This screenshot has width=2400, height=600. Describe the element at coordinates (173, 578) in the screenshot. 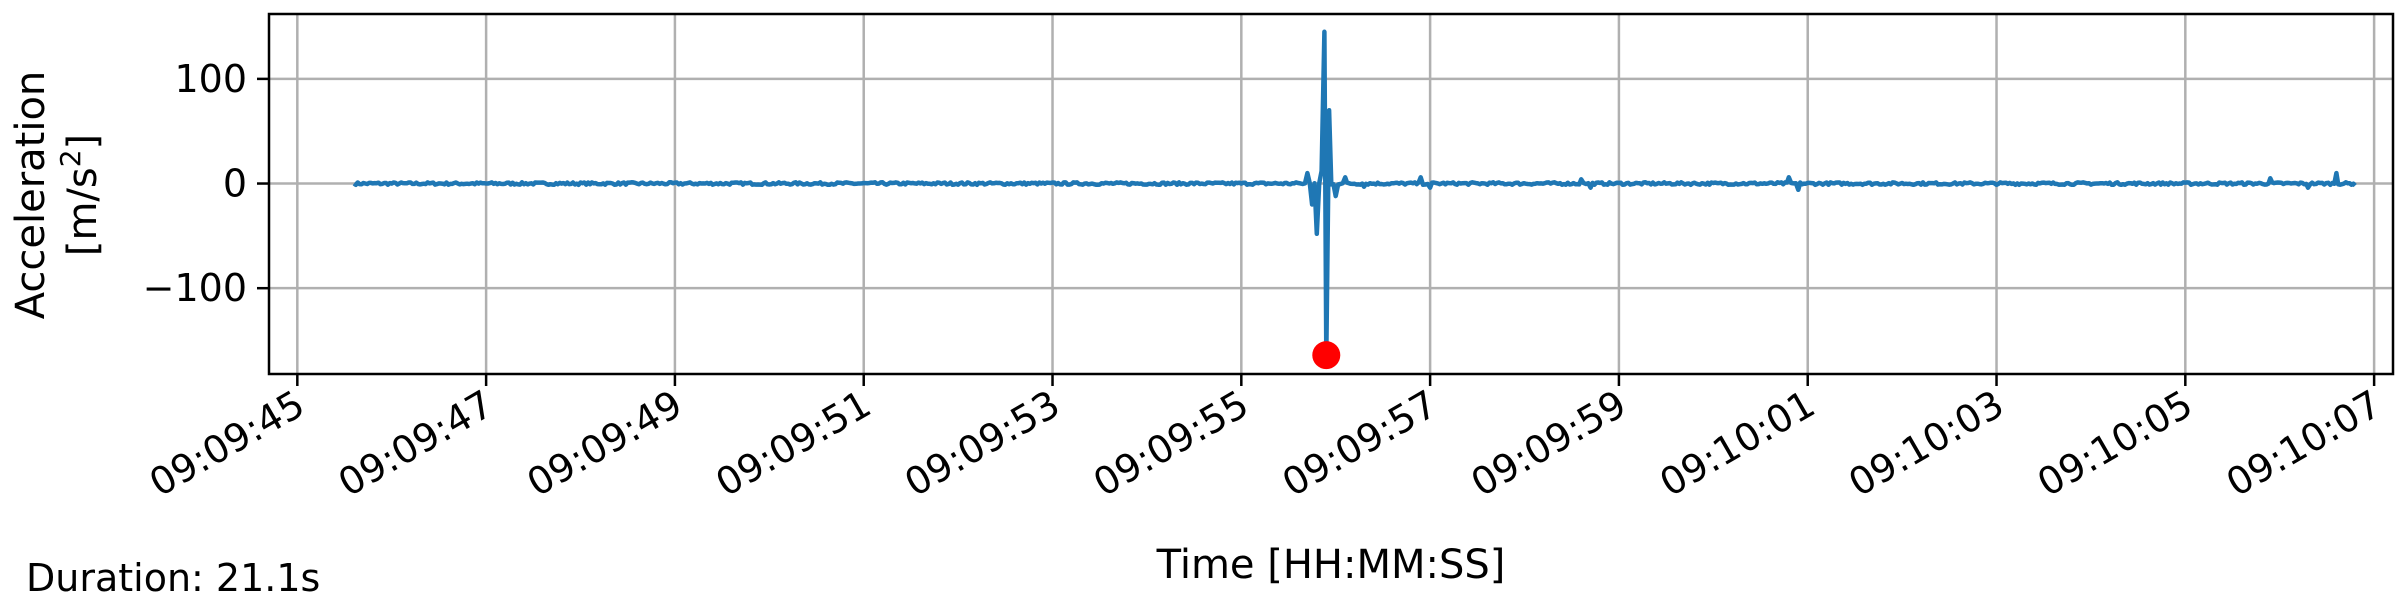

I see `duration-label: Duration: 21.1s` at that location.